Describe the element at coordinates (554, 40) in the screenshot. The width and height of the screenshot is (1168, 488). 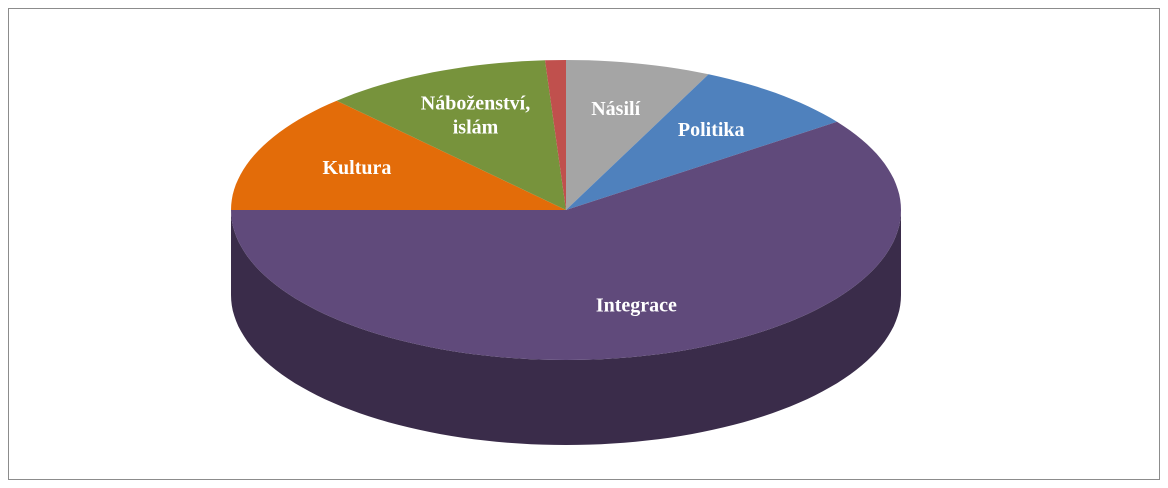
I see `slice-label: Žena v islámu` at that location.